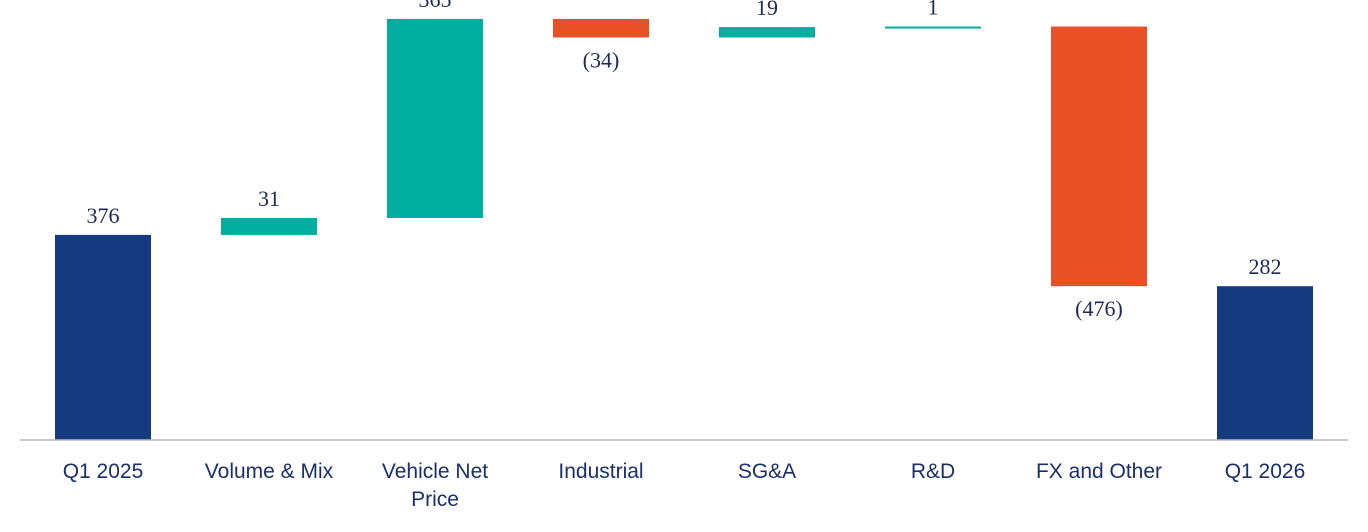 The width and height of the screenshot is (1368, 532). I want to click on category-label: R&D, so click(933, 471).